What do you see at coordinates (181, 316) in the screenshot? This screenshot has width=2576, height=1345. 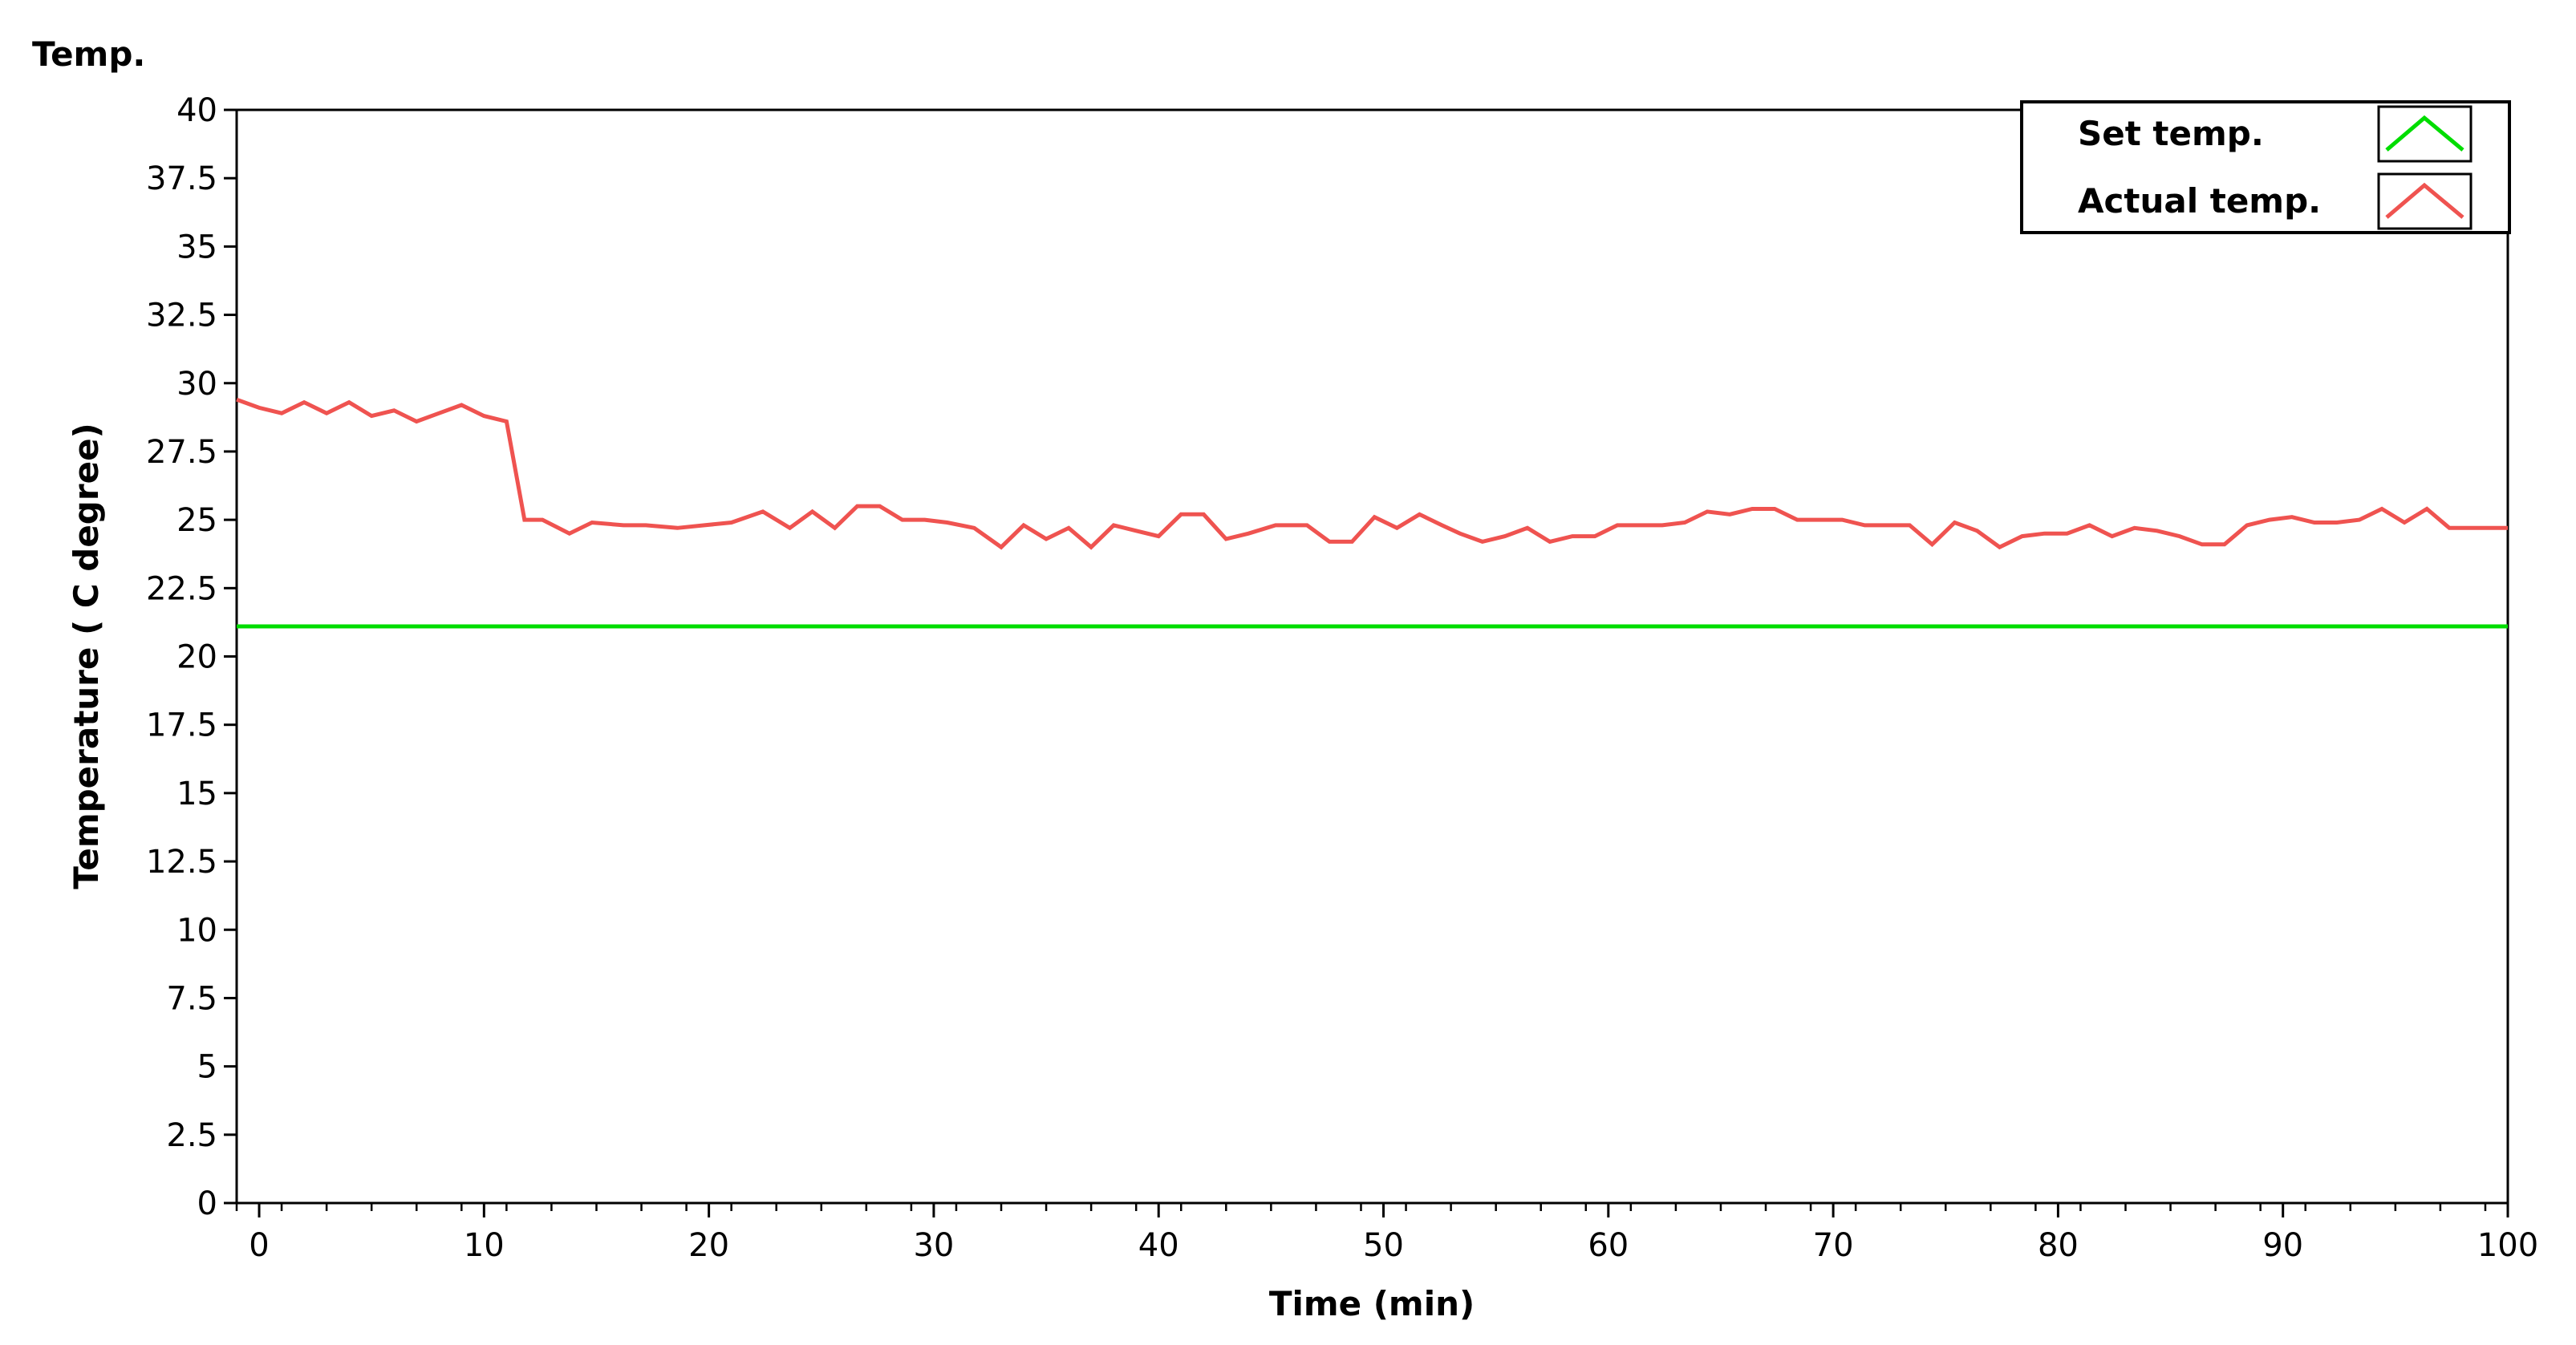 I see `y-tick-label: 32.5` at bounding box center [181, 316].